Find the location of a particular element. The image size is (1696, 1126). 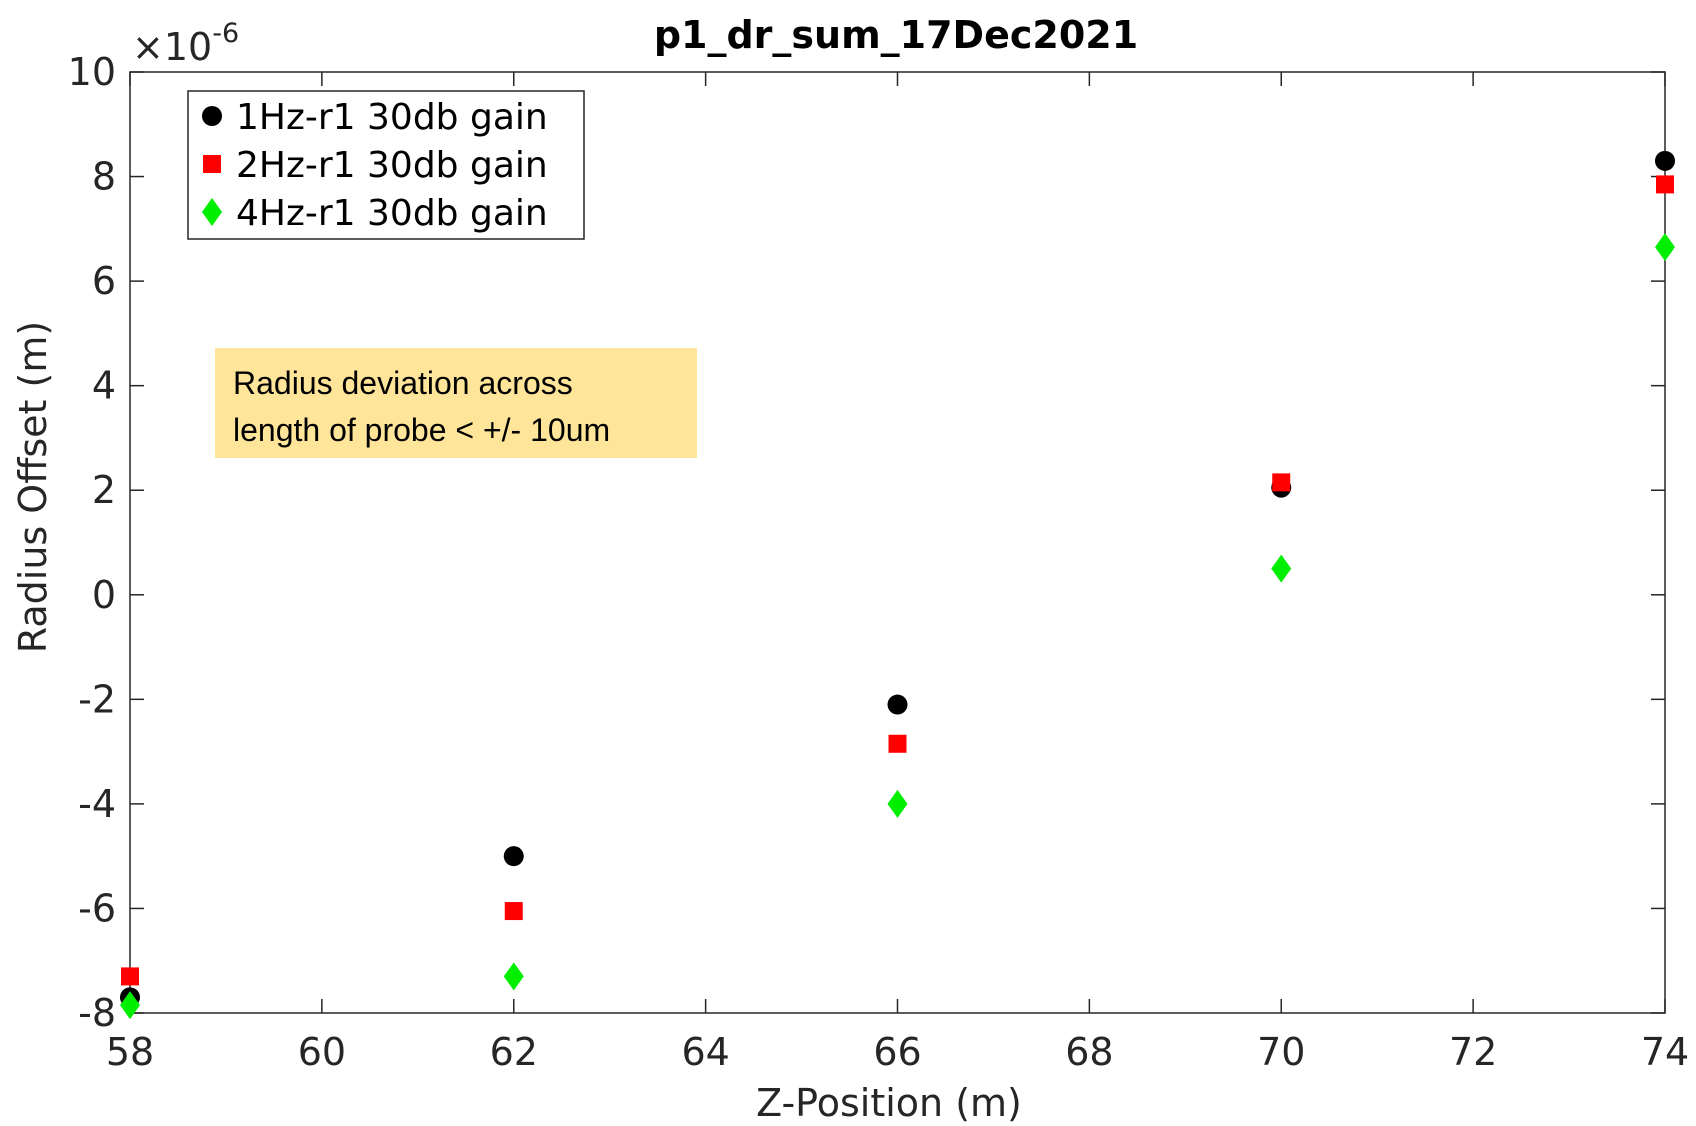

svg-text: ×10⁻⁶ is located at coordinates (185, 43).